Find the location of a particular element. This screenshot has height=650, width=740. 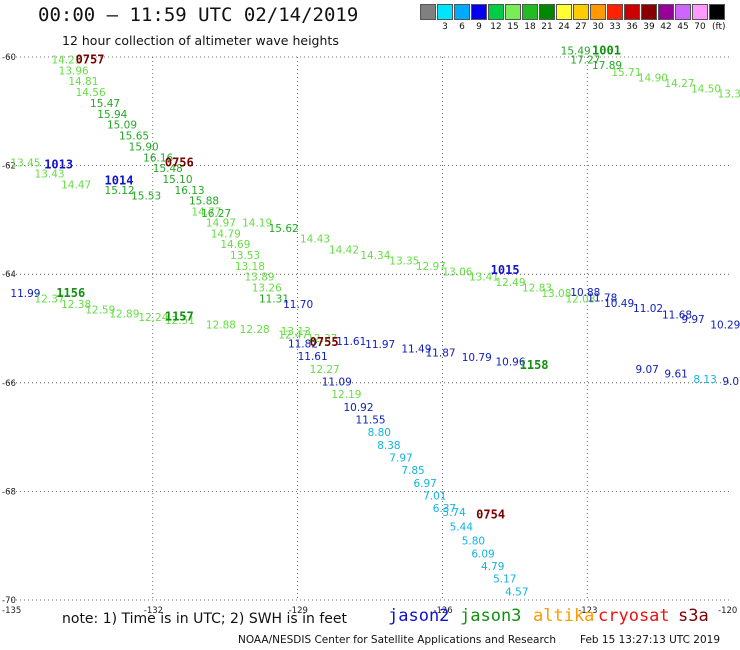

page-title: 00:00 – 11:59 UTC 02/14/2019 is located at coordinates (198, 15).